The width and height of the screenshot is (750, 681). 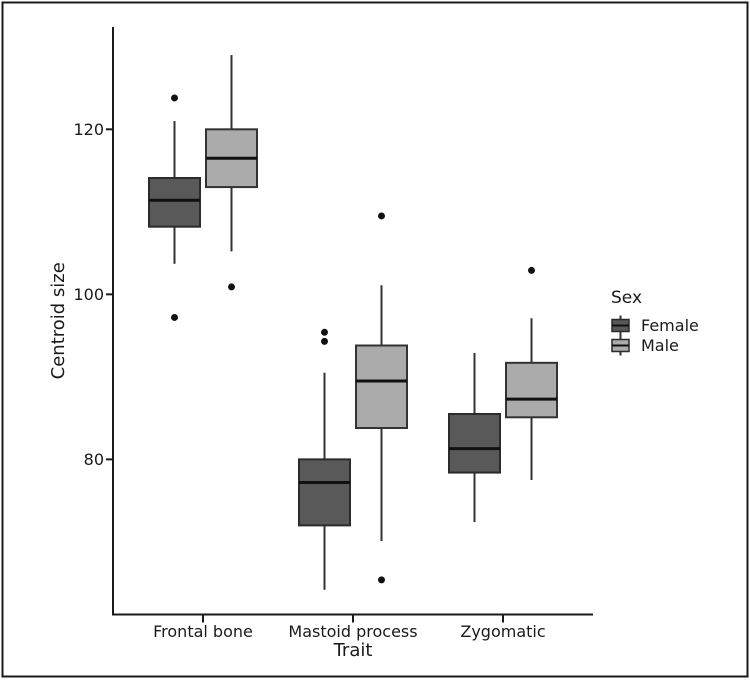 What do you see at coordinates (88, 294) in the screenshot?
I see `y-tick-label: 100` at bounding box center [88, 294].